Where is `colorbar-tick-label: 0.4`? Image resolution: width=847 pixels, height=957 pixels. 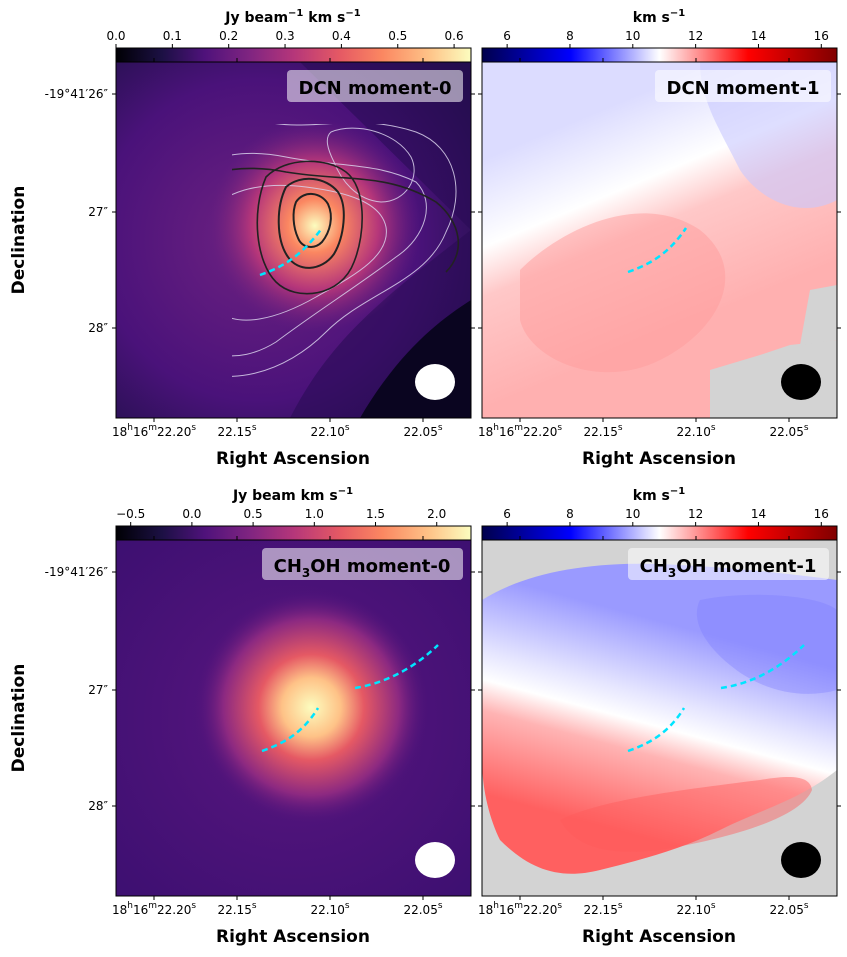
colorbar-tick-label: 0.4 is located at coordinates (341, 36).